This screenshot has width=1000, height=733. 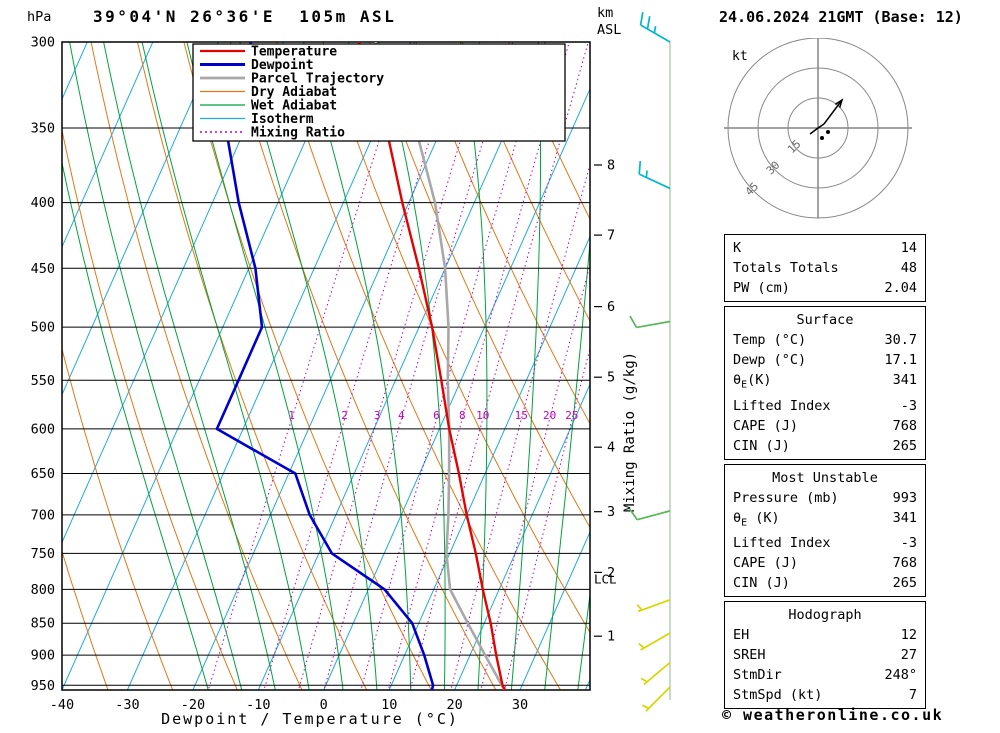 I want to click on stat-row: Pressure (mb) 993, so click(x=825, y=498).